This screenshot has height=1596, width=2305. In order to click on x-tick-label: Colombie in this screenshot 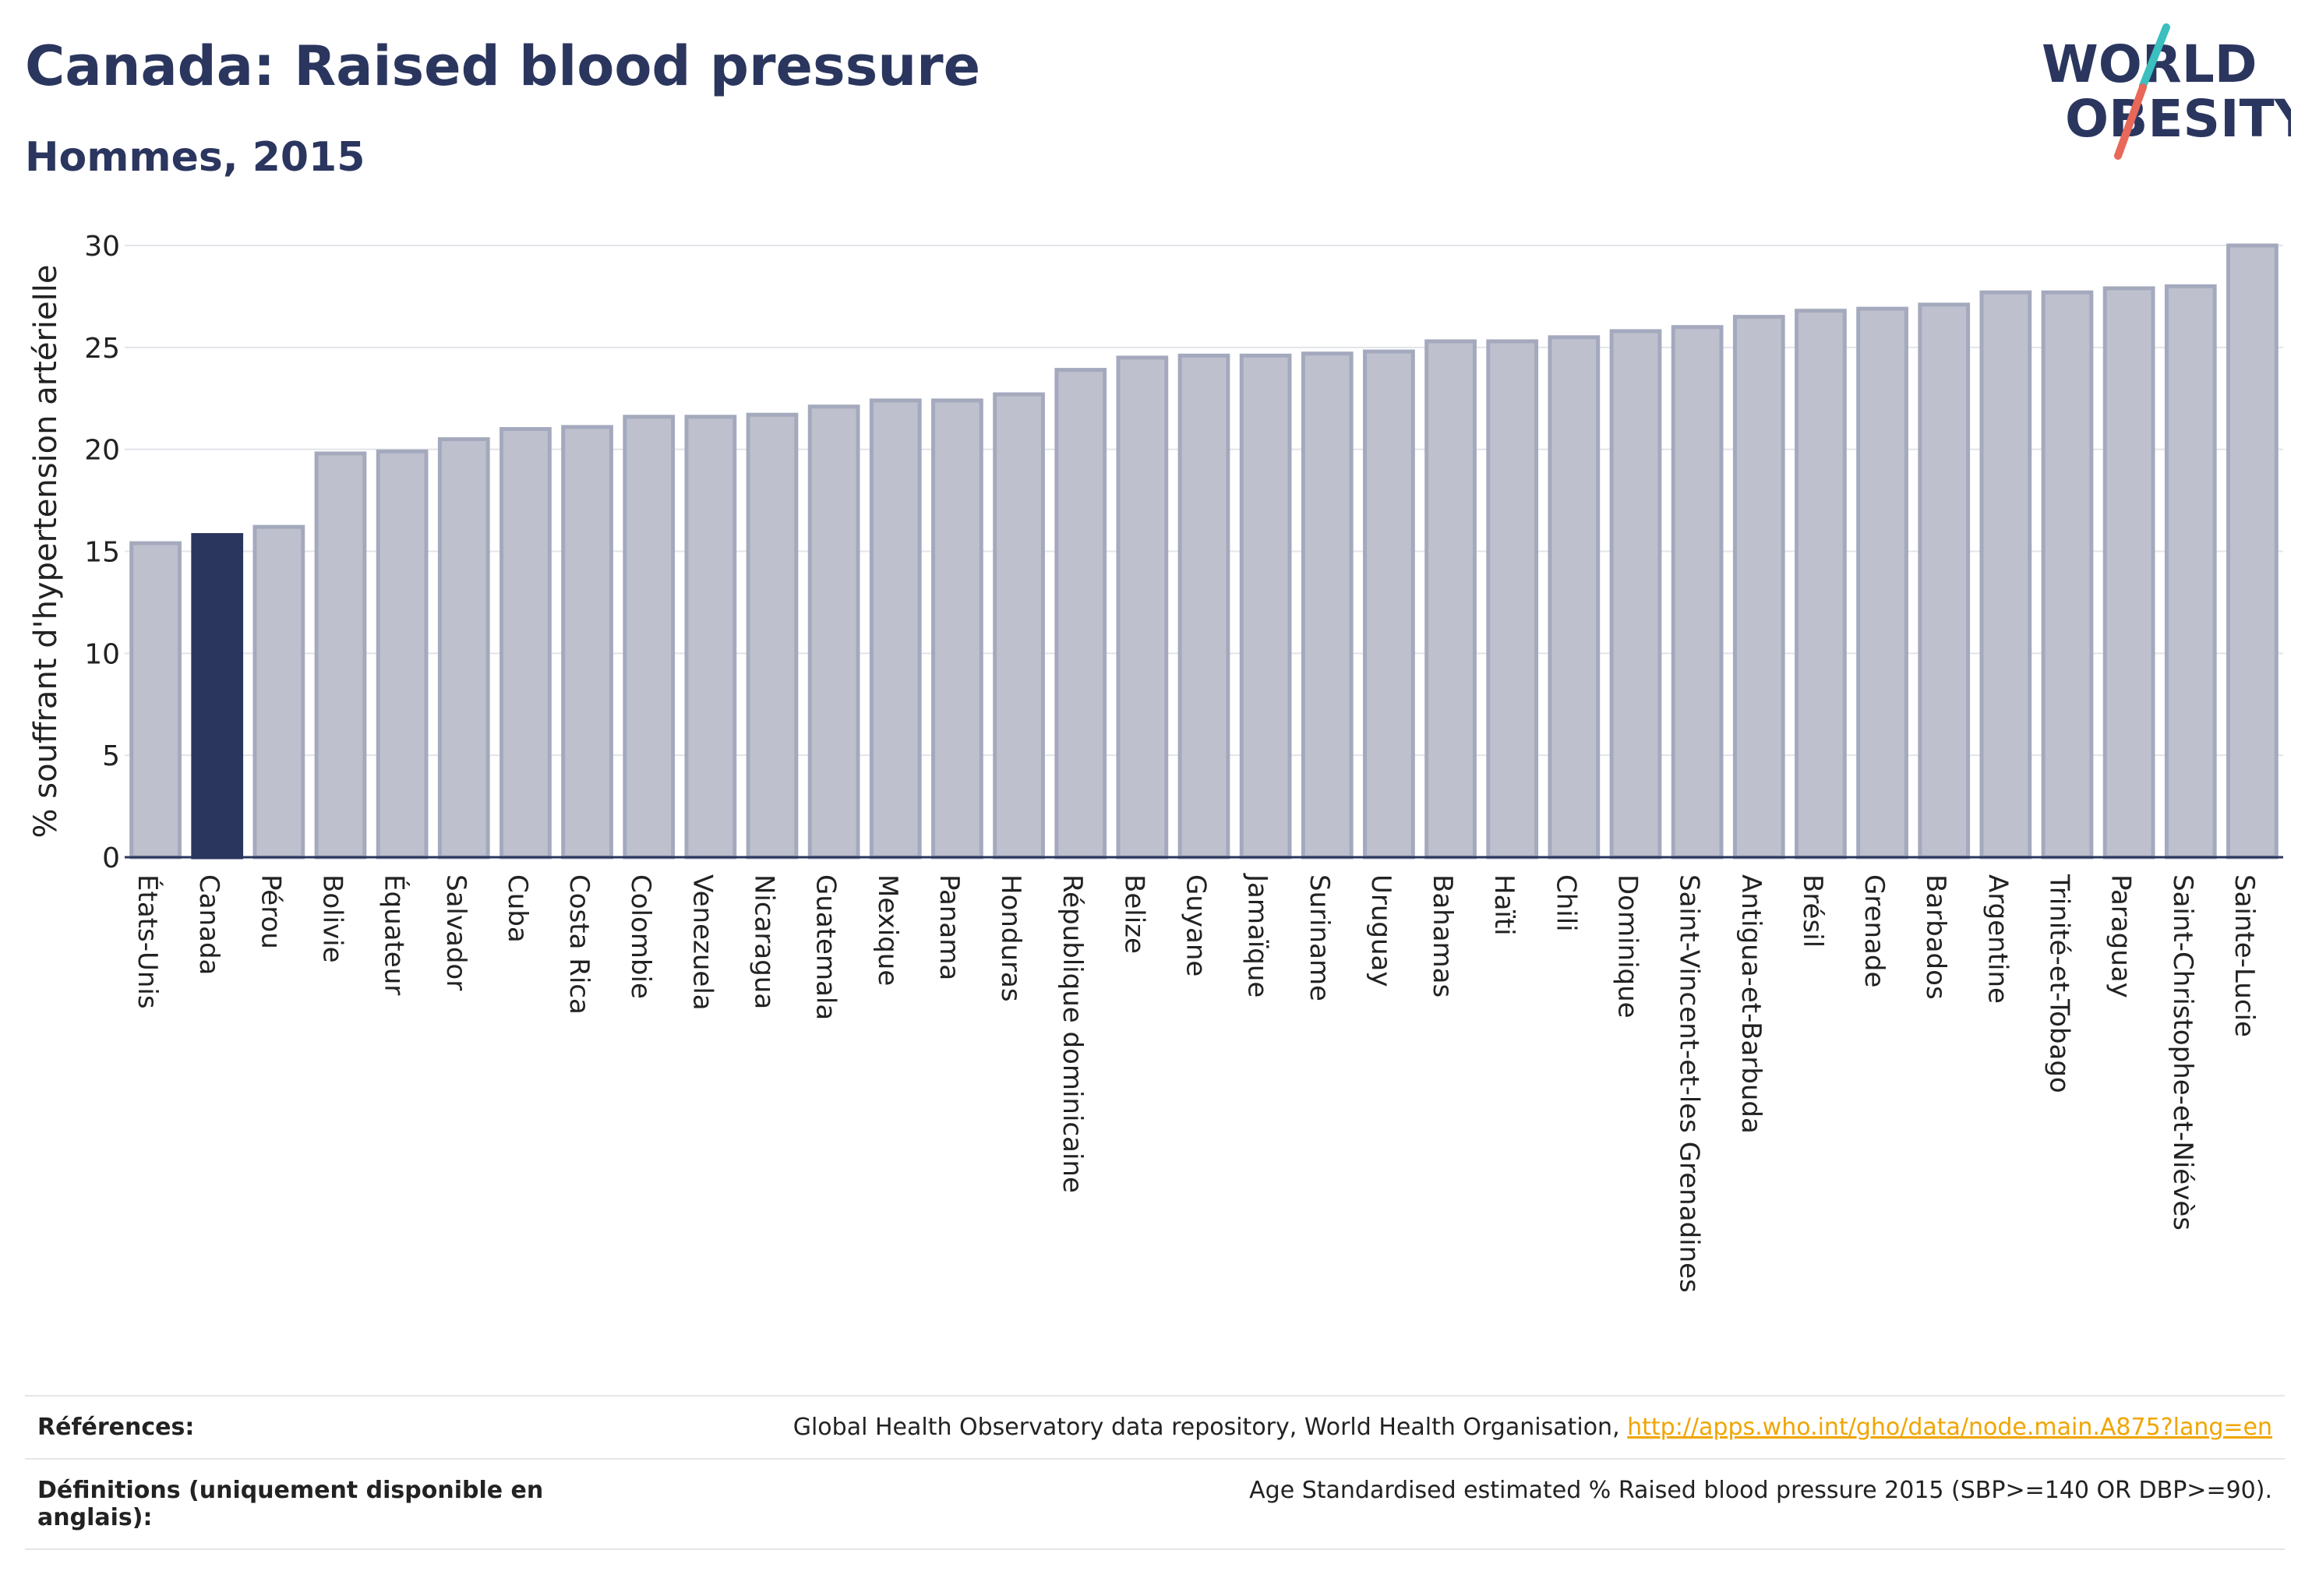, I will do `click(640, 936)`.